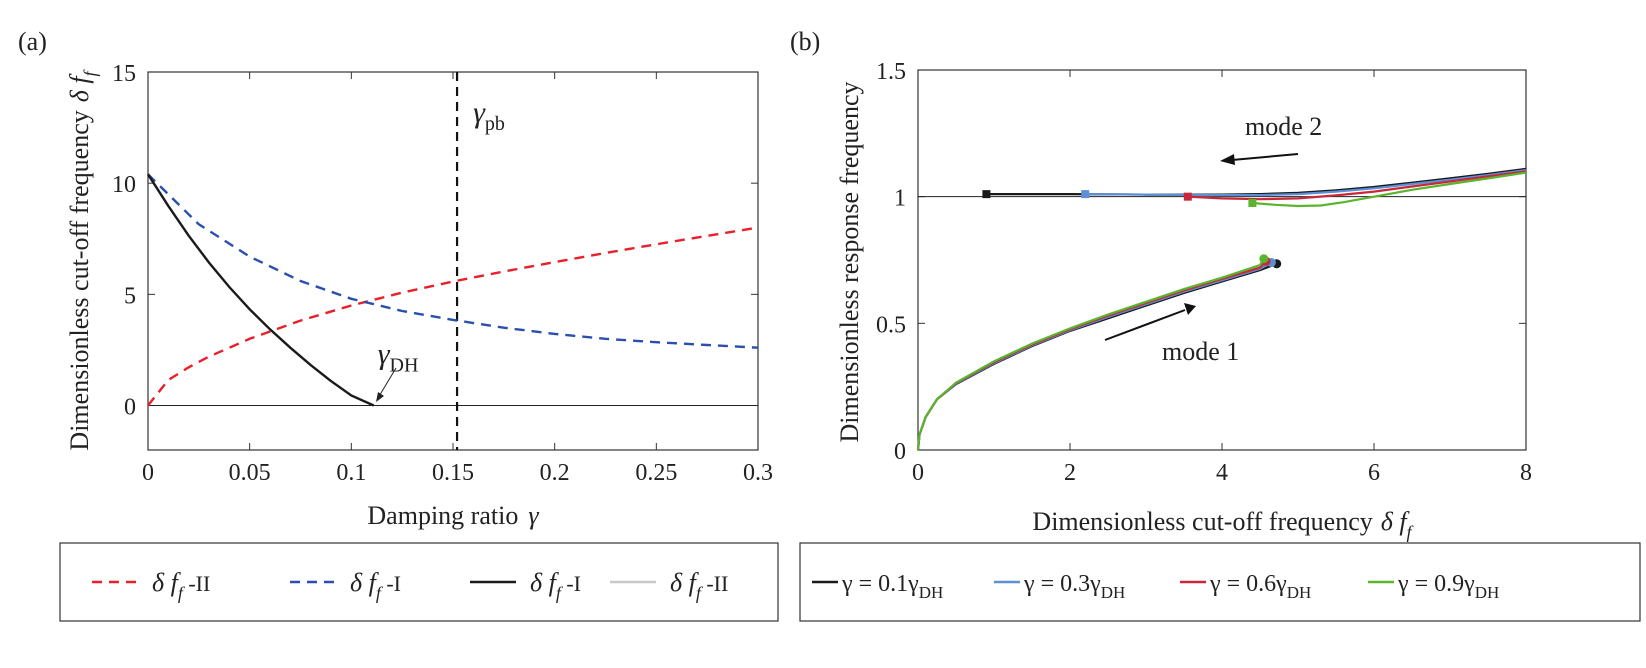 Image resolution: width=1646 pixels, height=668 pixels. What do you see at coordinates (453, 473) in the screenshot?
I see `x-tick-label: 0.15` at bounding box center [453, 473].